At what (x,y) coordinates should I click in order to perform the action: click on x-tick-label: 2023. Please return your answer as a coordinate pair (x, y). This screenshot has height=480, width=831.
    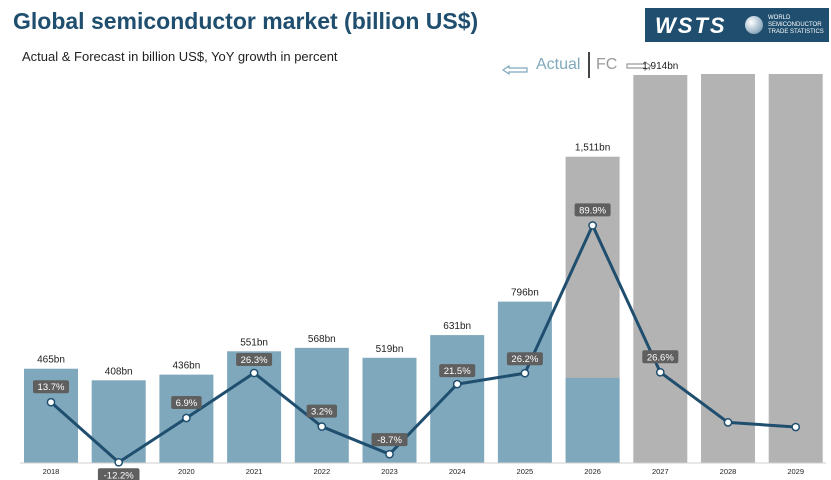
    Looking at the image, I should click on (389, 471).